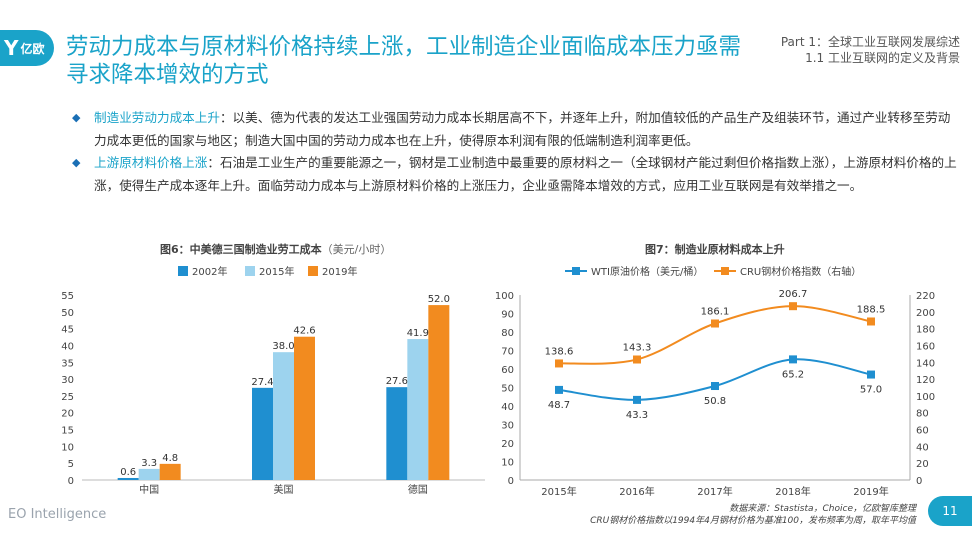 This screenshot has height=544, width=972. I want to click on data-label: 43.3, so click(637, 415).